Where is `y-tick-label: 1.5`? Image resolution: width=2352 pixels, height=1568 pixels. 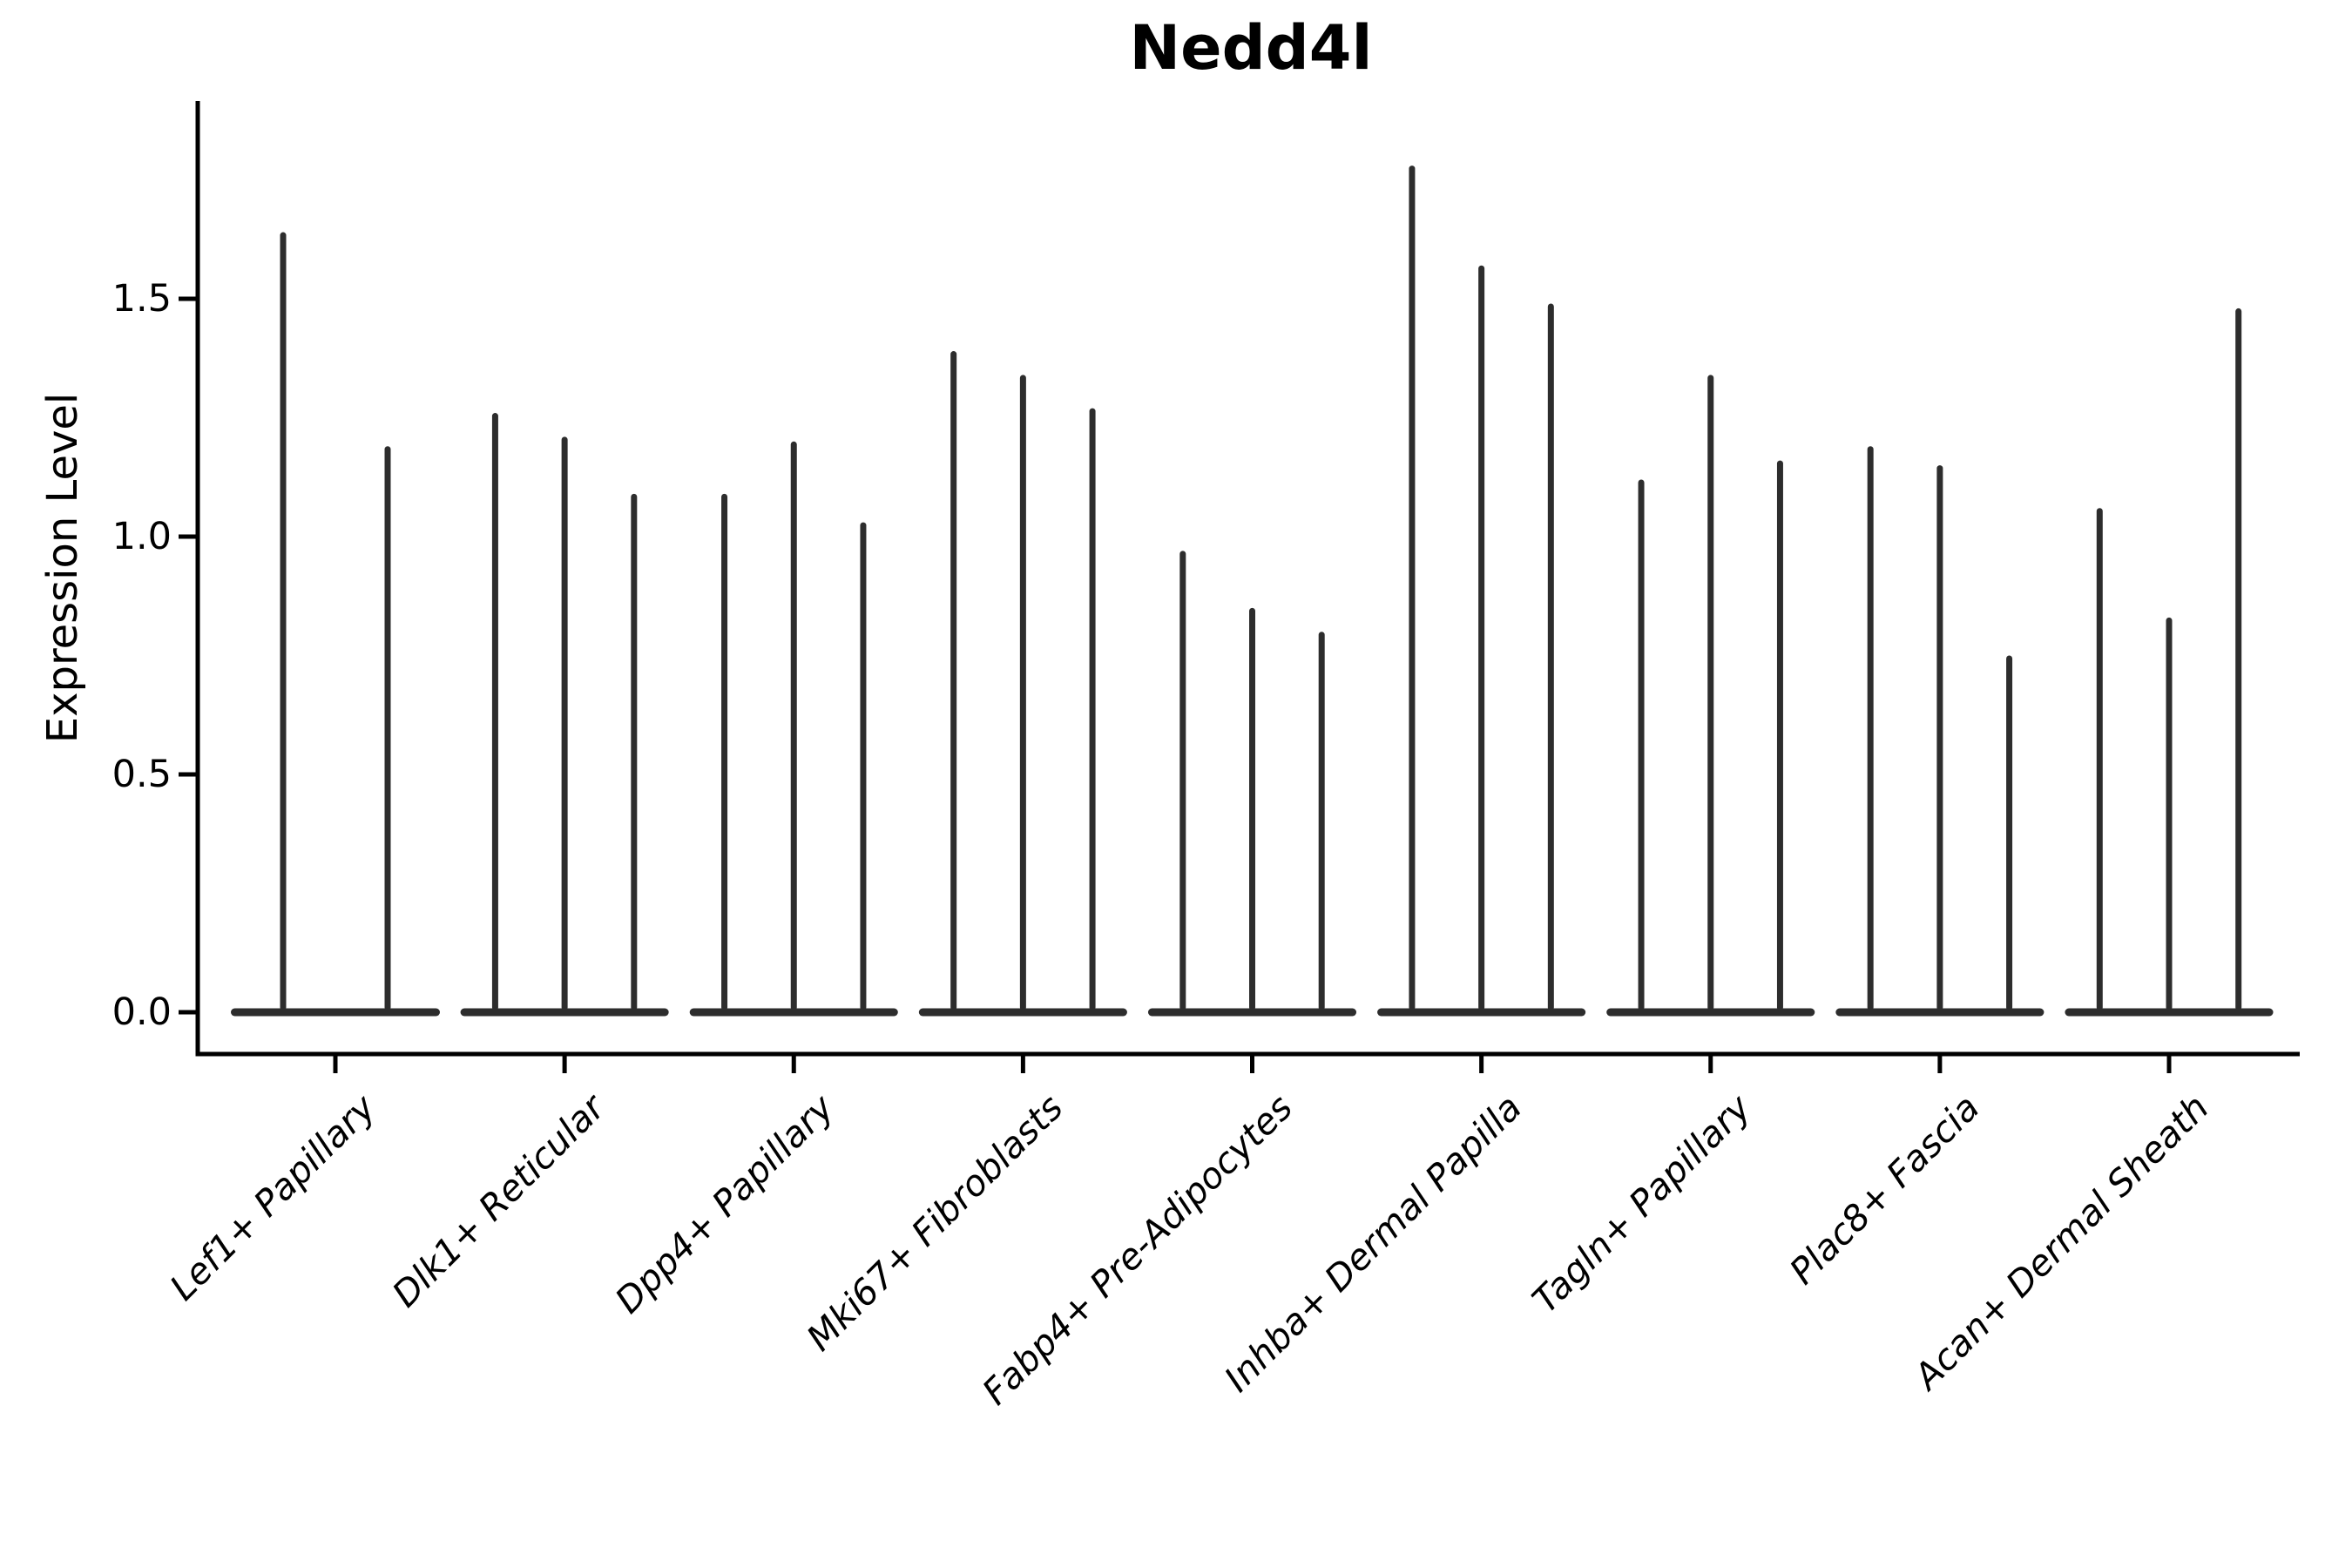
y-tick-label: 1.5 is located at coordinates (142, 299).